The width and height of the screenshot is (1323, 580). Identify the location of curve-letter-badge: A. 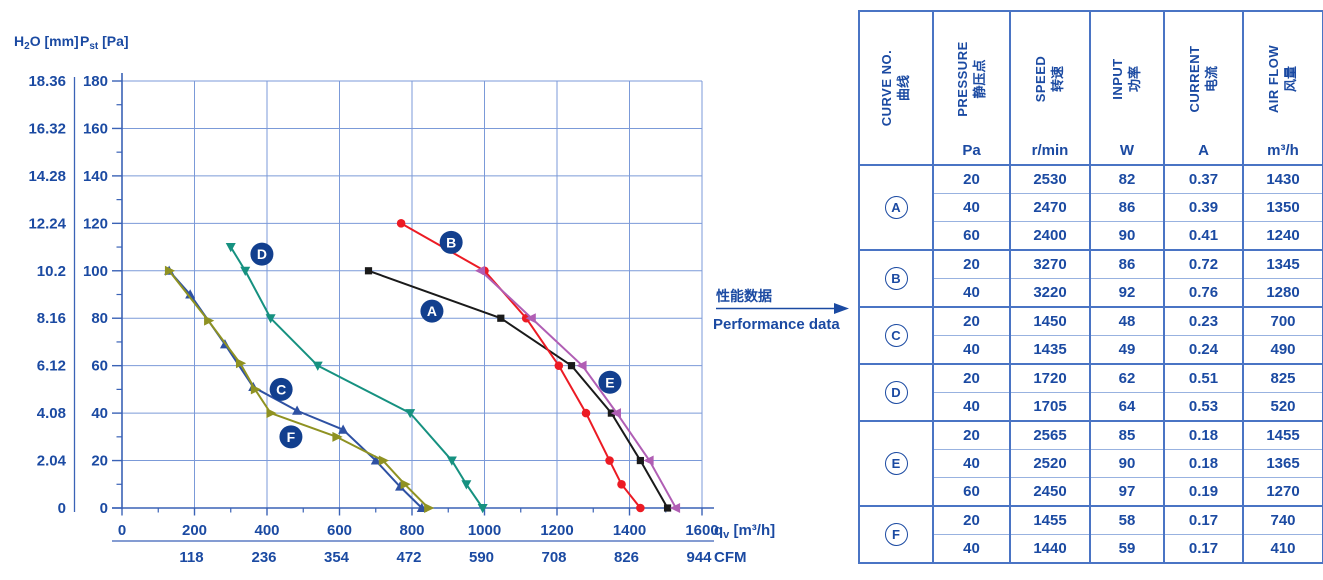
(896, 207).